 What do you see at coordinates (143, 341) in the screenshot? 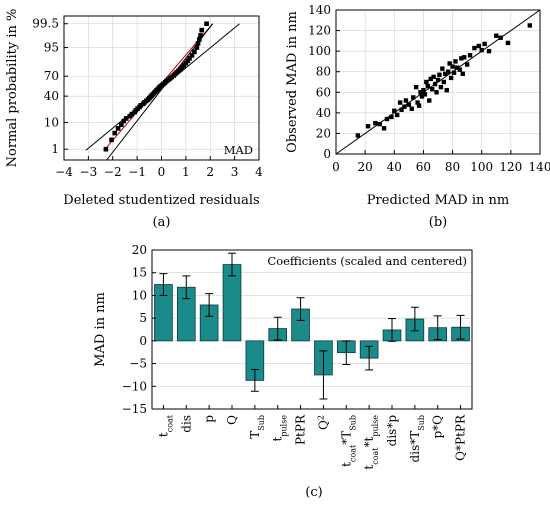
I see `panel-c-y-tick-label: 0` at bounding box center [143, 341].